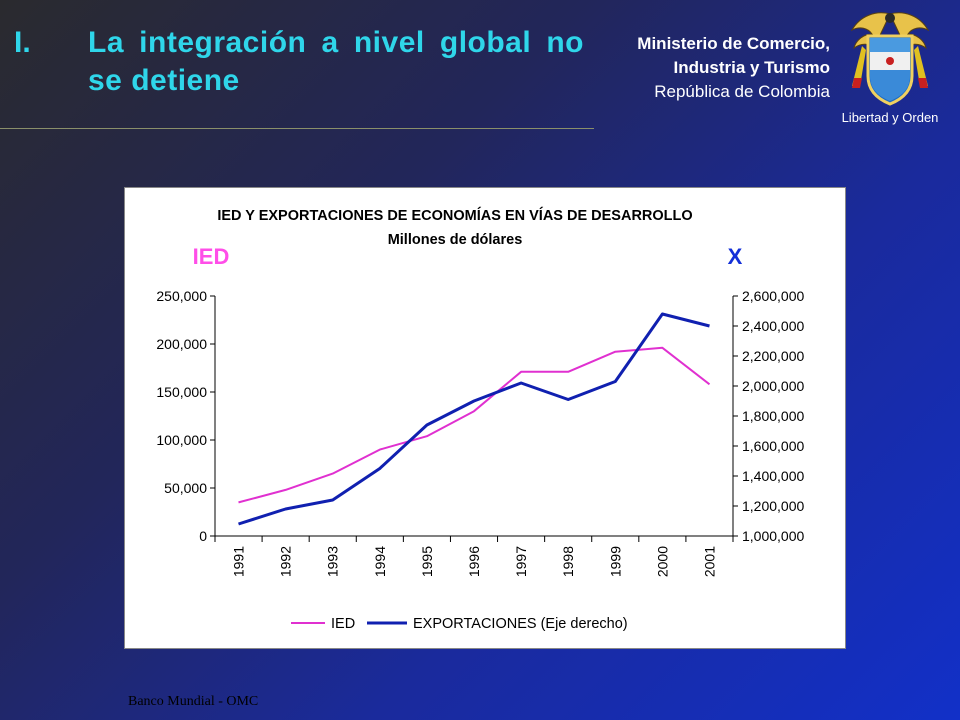  Describe the element at coordinates (773, 386) in the screenshot. I see `right-tick-label: 2,000,000` at that location.